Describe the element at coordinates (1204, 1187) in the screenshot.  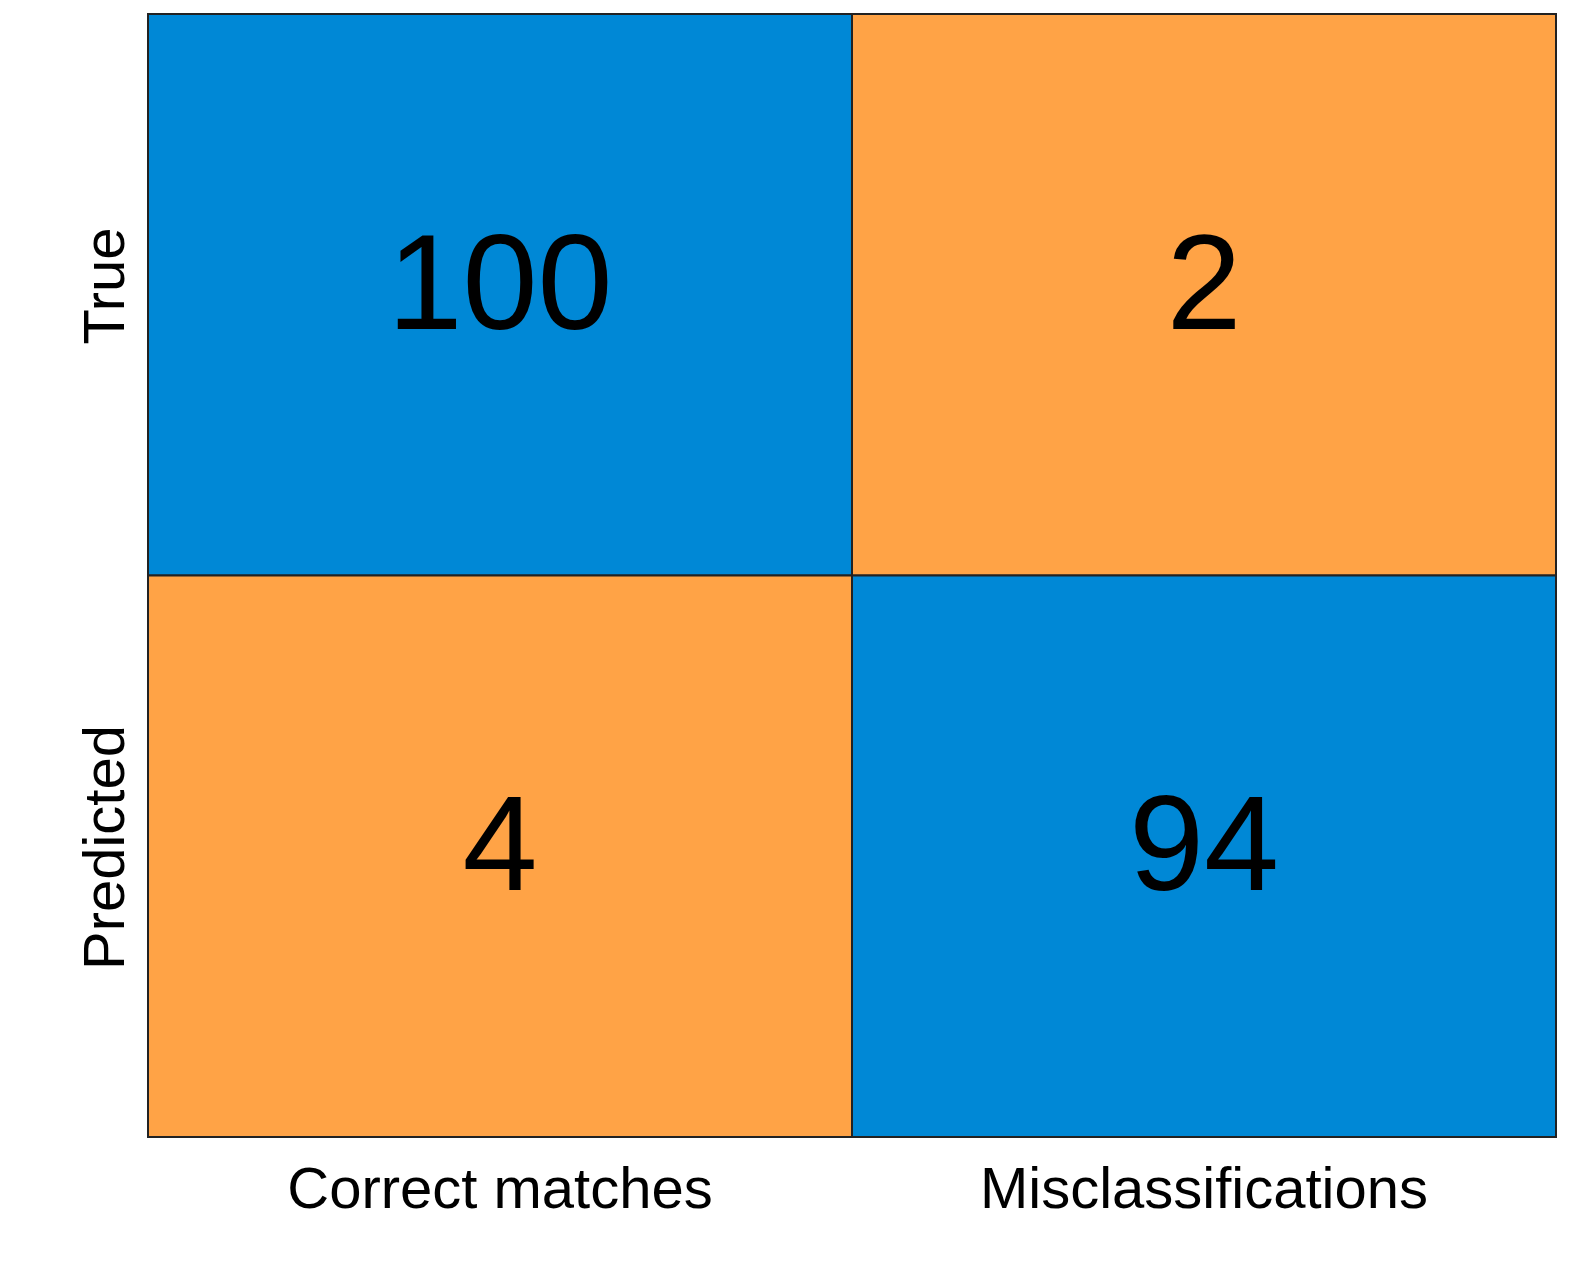
I see `x-tick-label: Misclassifications` at that location.